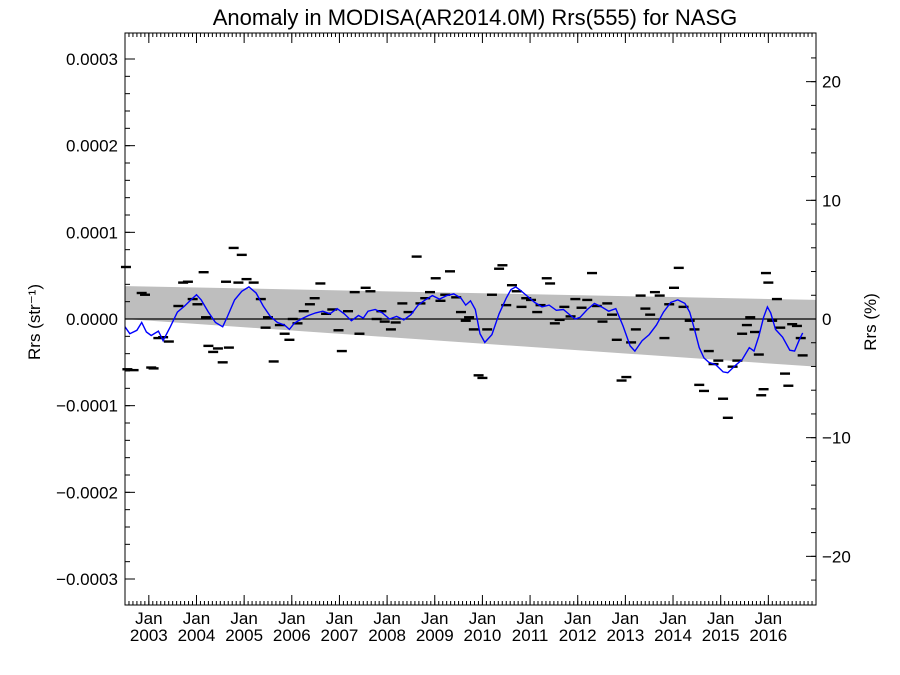 The width and height of the screenshot is (900, 675). Describe the element at coordinates (92, 319) in the screenshot. I see `y-tick-label-left: 0.0000` at that location.